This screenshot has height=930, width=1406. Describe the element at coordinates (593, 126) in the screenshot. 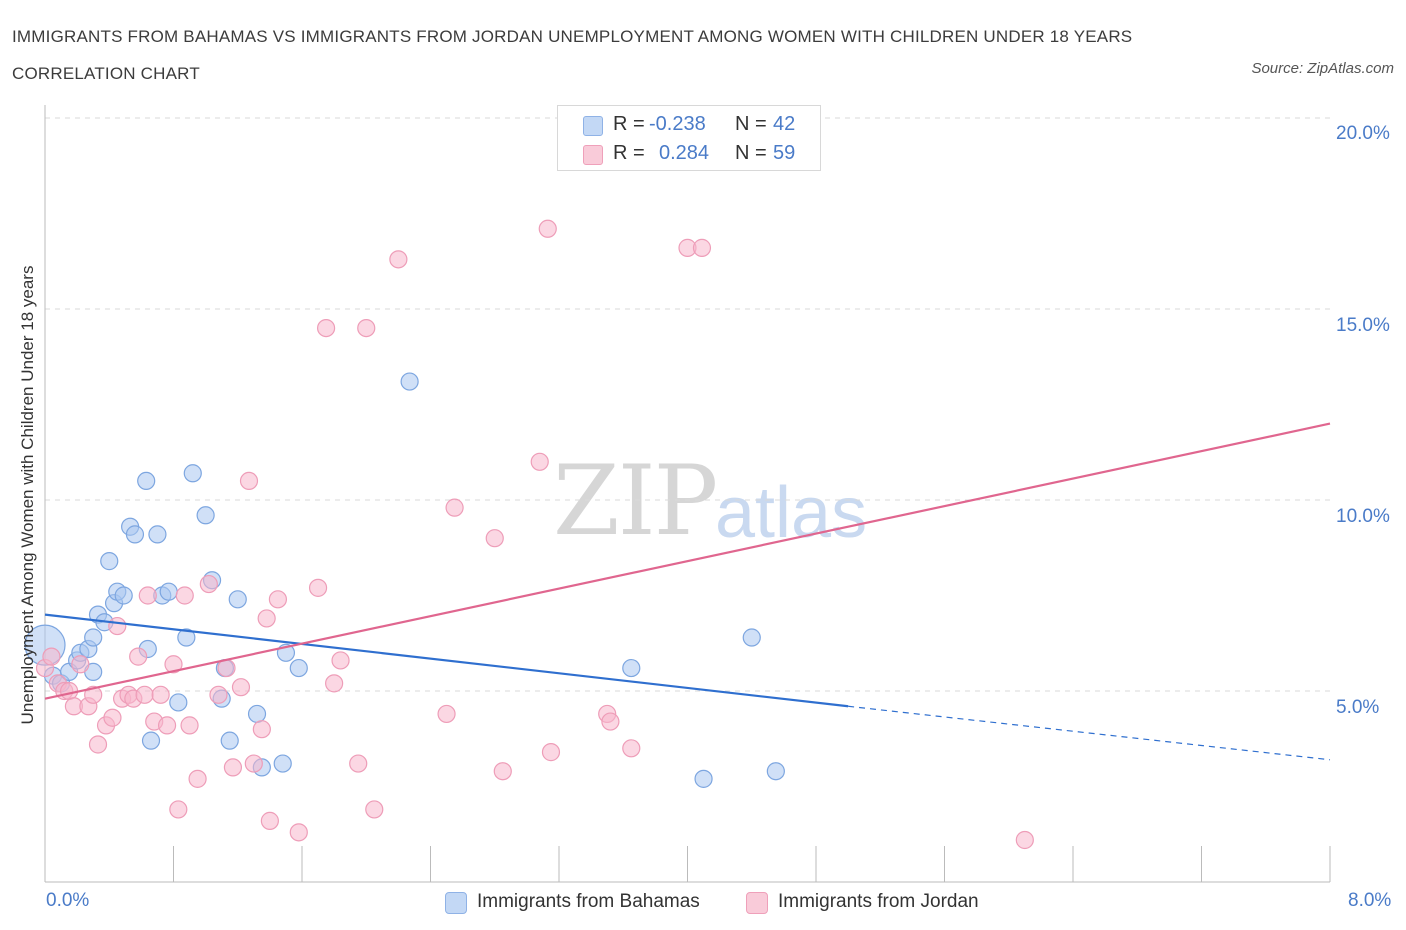

I see `bahamas-swatch` at that location.